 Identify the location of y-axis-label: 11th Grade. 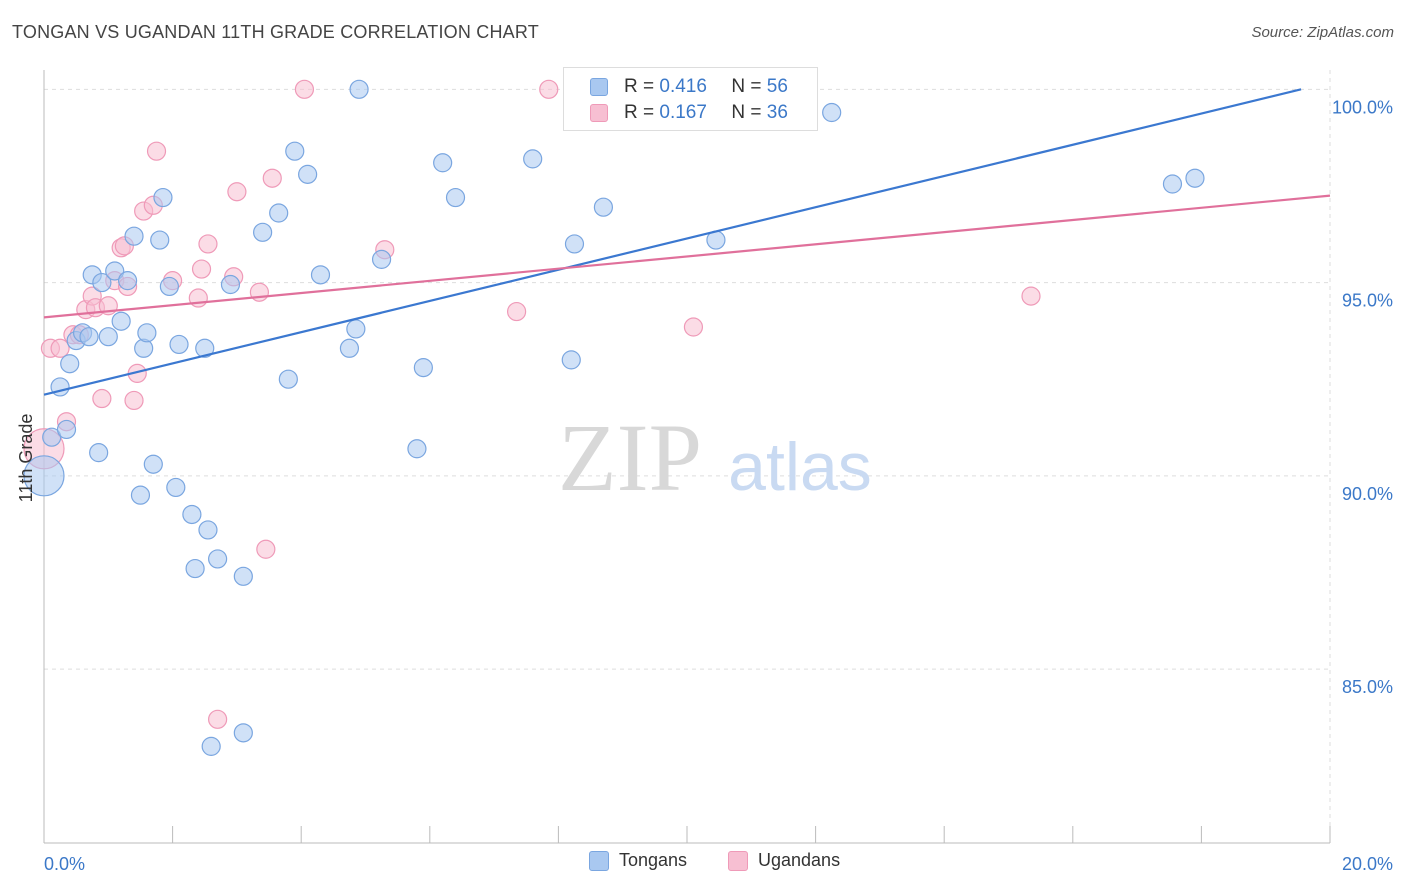
(26, 458).